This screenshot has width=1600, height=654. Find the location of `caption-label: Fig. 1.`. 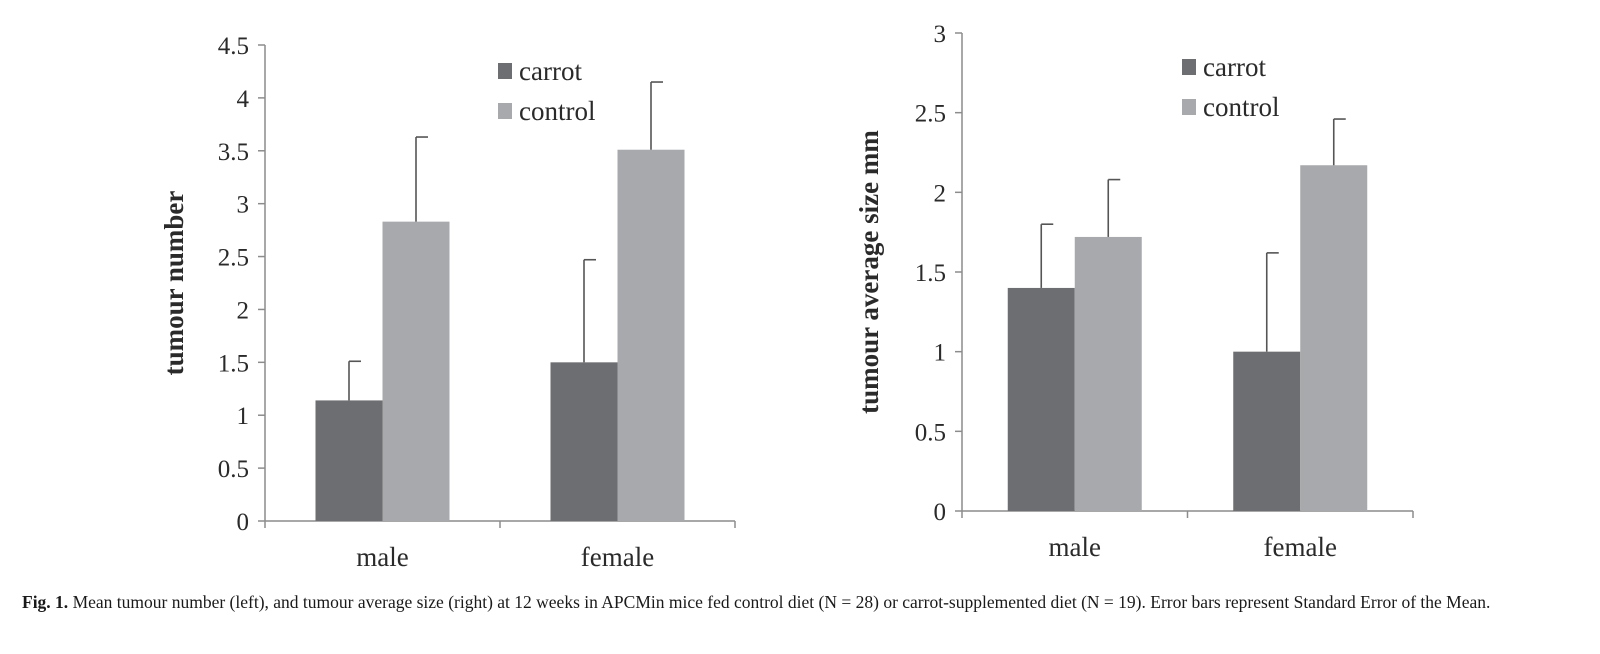

caption-label: Fig. 1. is located at coordinates (45, 602).